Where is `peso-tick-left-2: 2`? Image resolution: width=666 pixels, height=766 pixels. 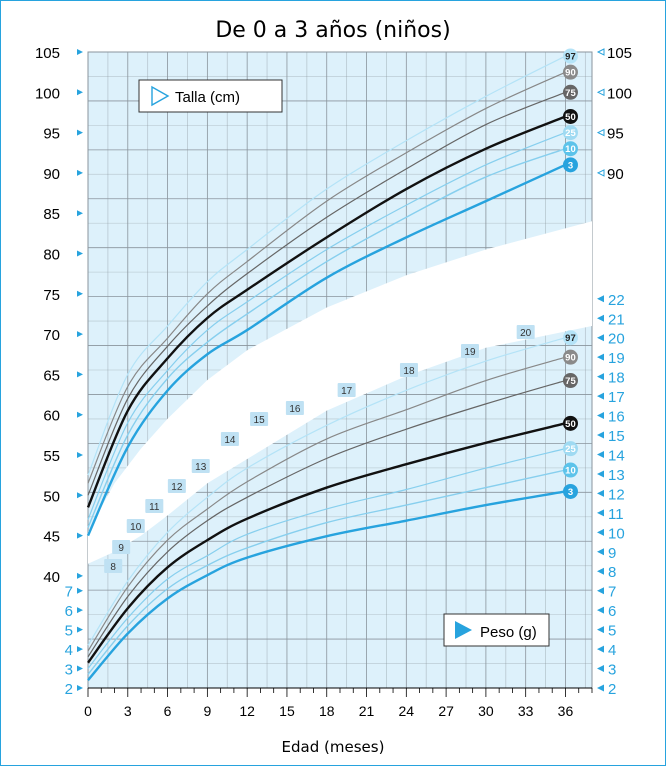
peso-tick-left-2: 2 is located at coordinates (69, 689).